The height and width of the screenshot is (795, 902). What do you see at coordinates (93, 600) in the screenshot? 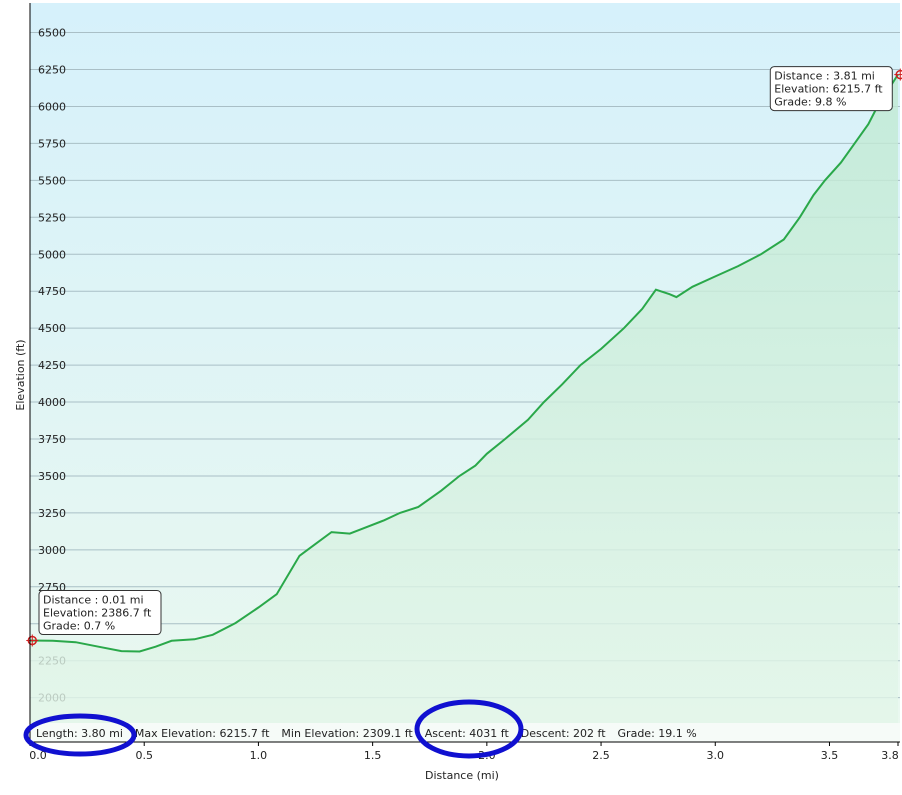
I see `tooltip-text: Distance : 0.01 mi` at bounding box center [93, 600].